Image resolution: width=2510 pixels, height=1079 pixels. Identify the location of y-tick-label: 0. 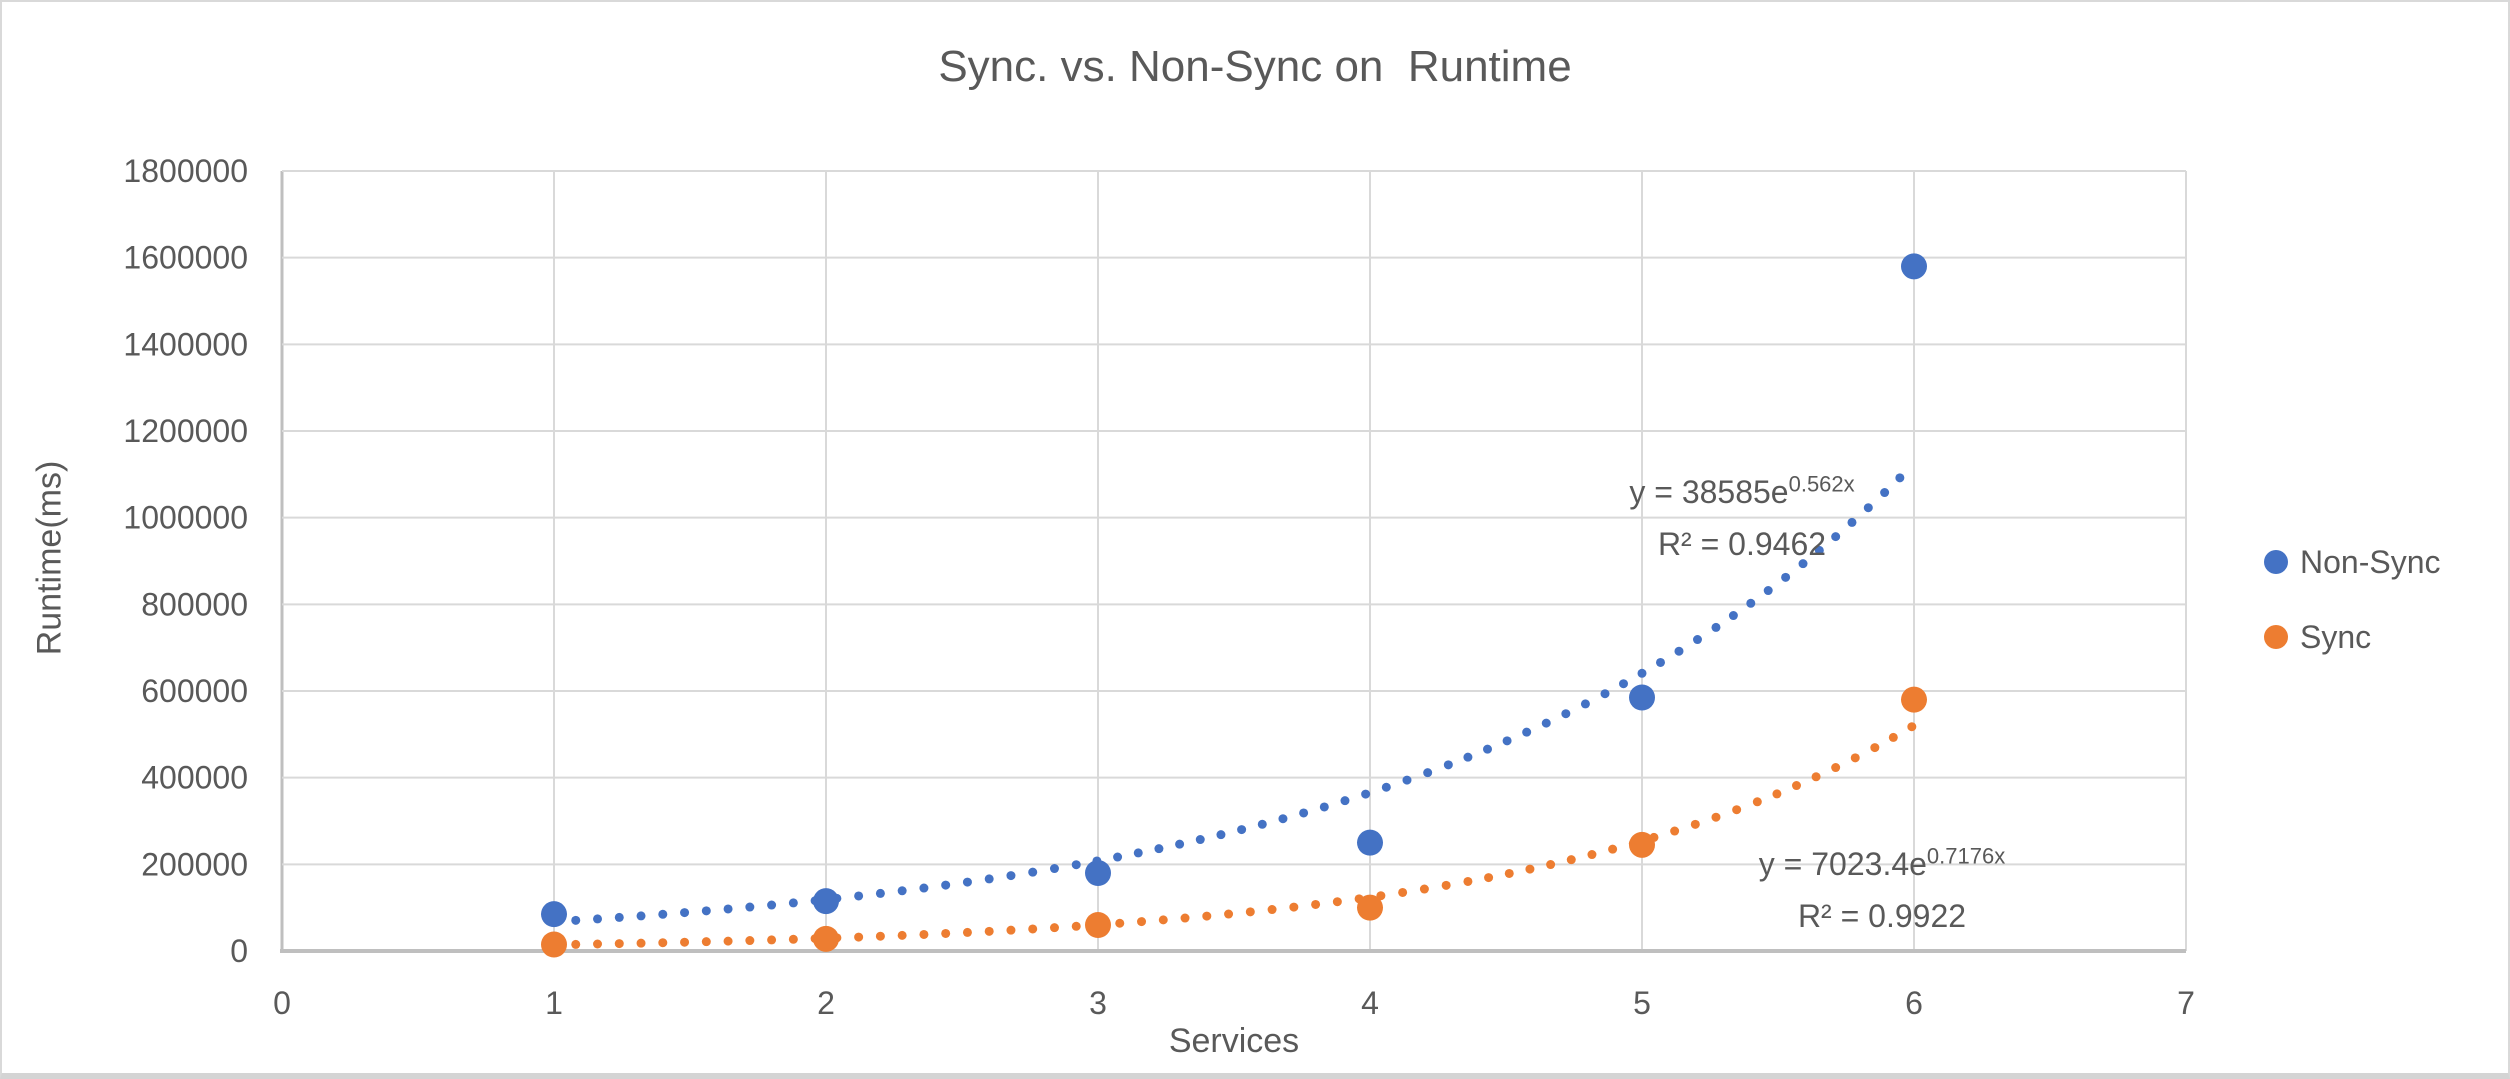
(239, 951).